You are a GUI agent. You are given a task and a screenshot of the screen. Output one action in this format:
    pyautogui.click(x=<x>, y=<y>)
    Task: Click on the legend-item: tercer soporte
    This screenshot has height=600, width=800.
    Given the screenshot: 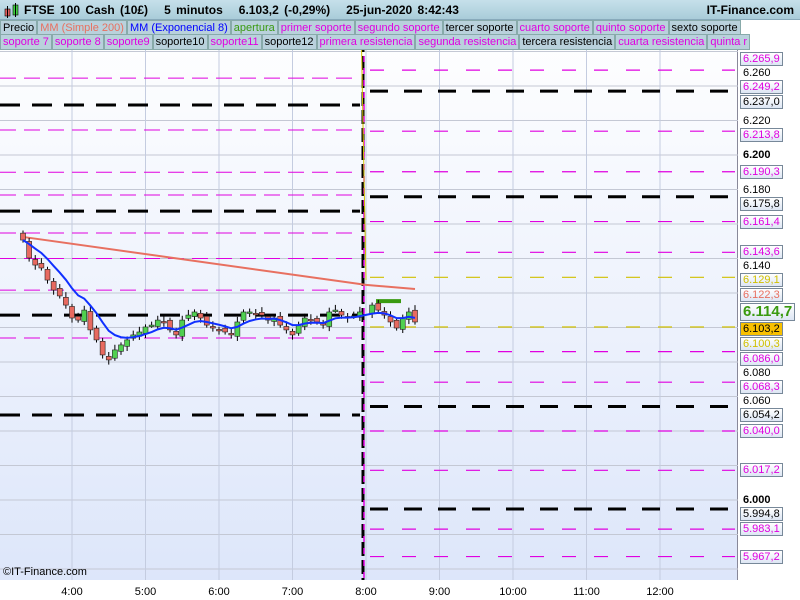 What is the action you would take?
    pyautogui.click(x=479, y=28)
    